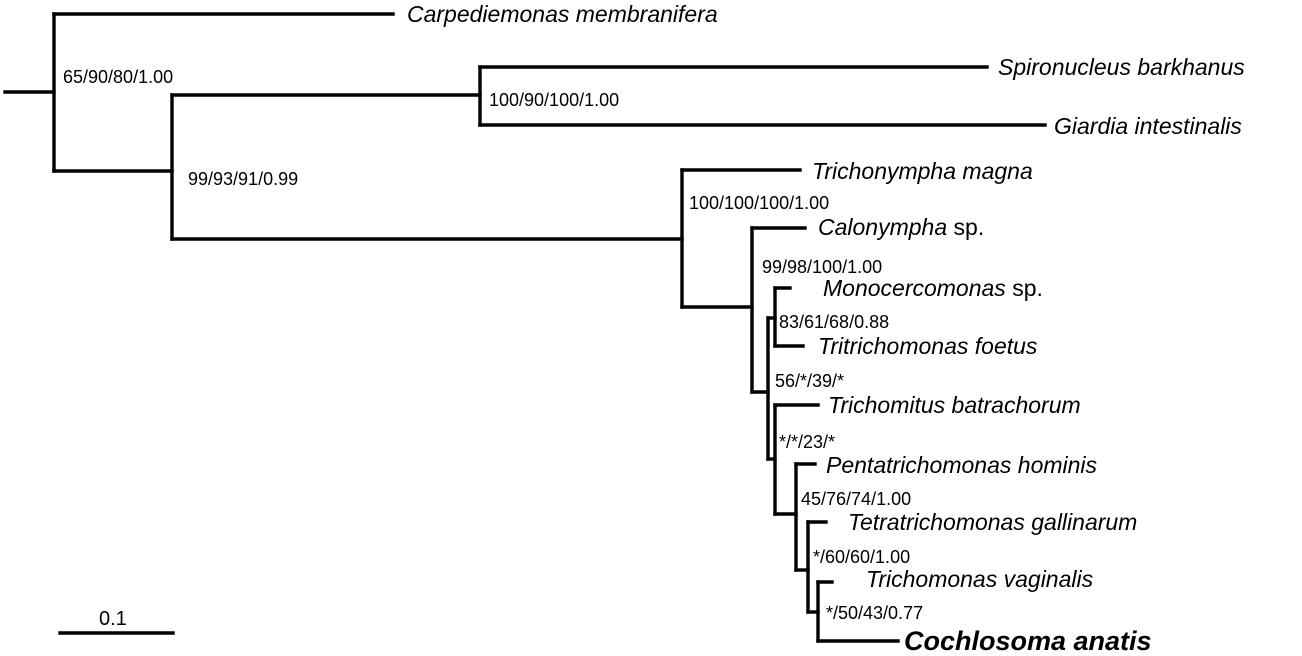 This screenshot has width=1302, height=656. Describe the element at coordinates (562, 14) in the screenshot. I see `taxon-carpediemonas: Carpediemonas membranifera` at that location.